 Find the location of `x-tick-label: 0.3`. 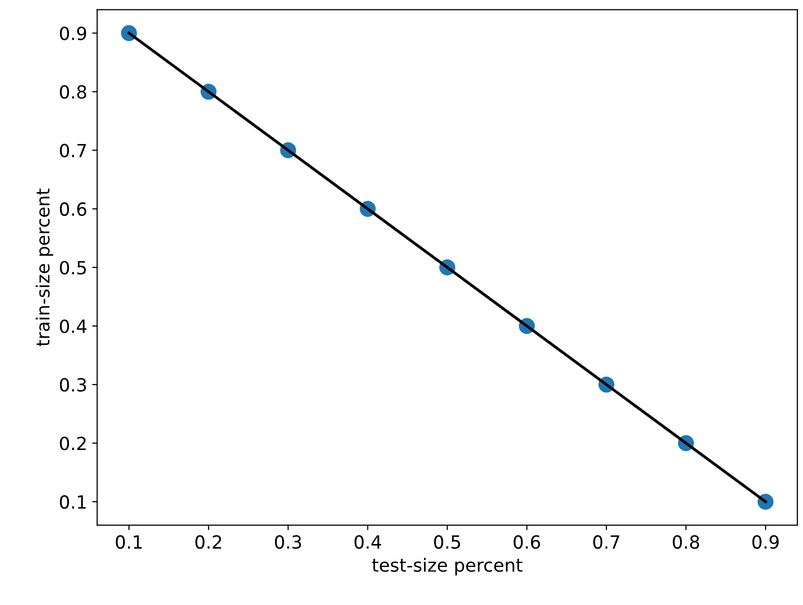

x-tick-label: 0.3 is located at coordinates (288, 542).